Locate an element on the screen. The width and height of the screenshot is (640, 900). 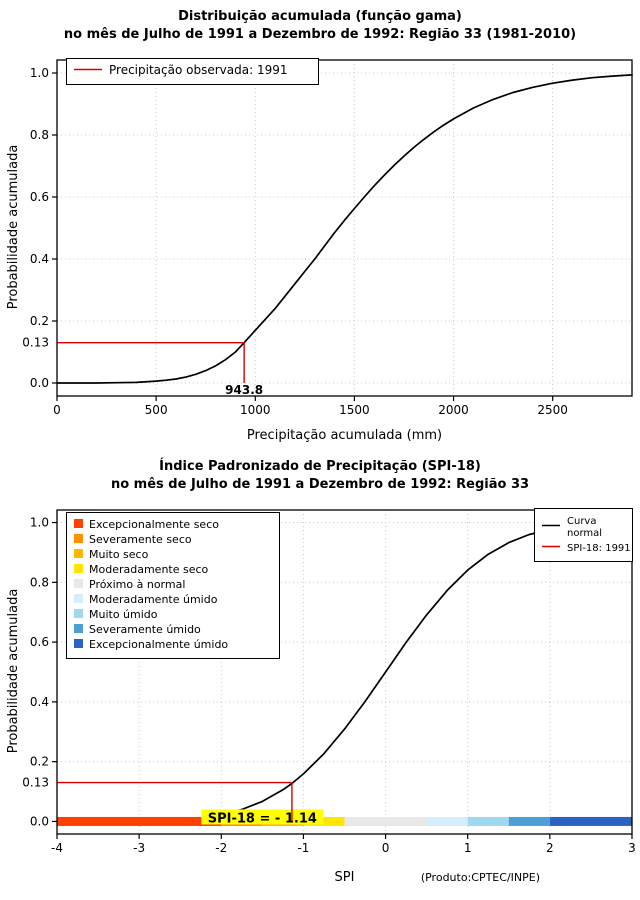
spi-value-highlight is located at coordinates (262, 817).